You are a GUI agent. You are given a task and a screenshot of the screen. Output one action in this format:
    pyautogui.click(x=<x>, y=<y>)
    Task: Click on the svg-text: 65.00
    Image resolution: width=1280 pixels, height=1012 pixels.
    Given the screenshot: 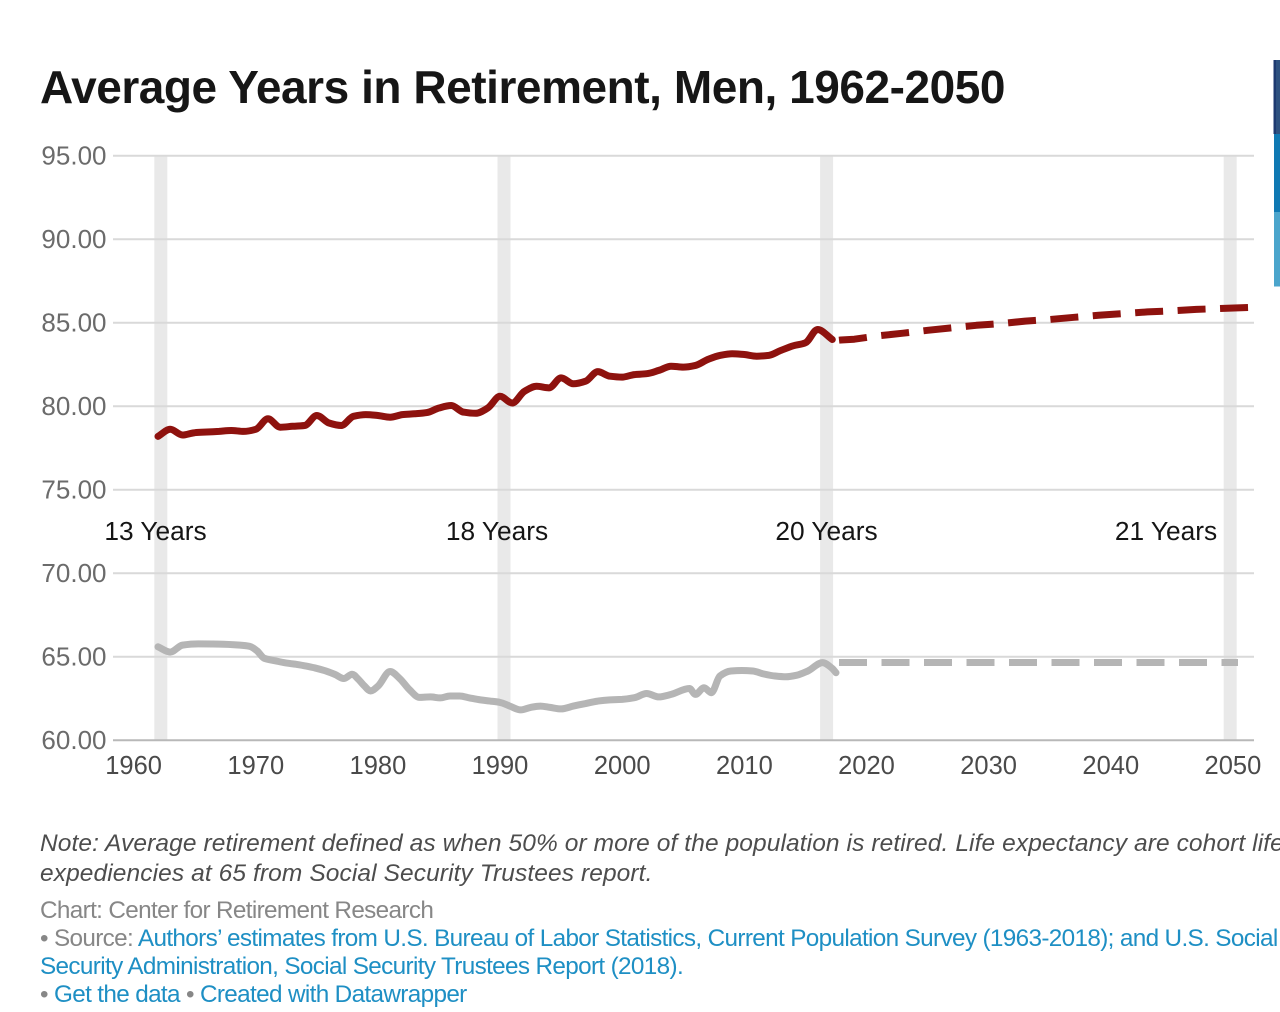 What is the action you would take?
    pyautogui.click(x=73, y=656)
    